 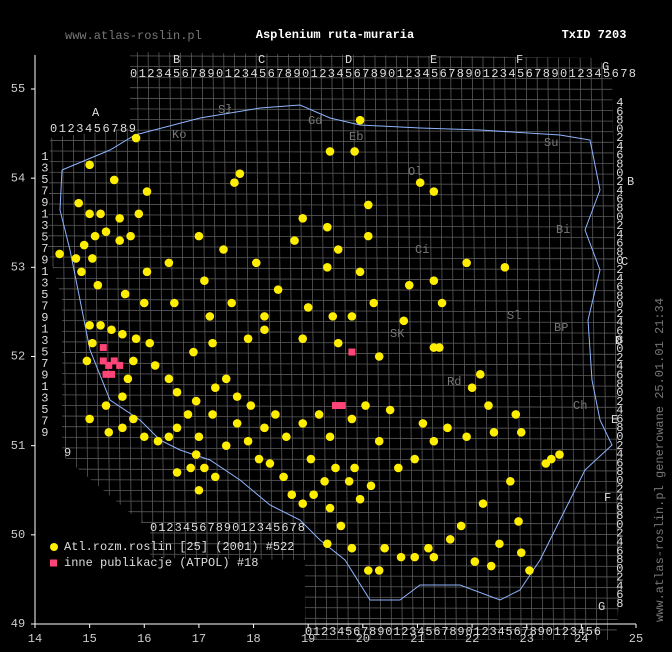 I want to click on atpol-label: 0123456789012345678901234567890123456, so click(x=453, y=632).